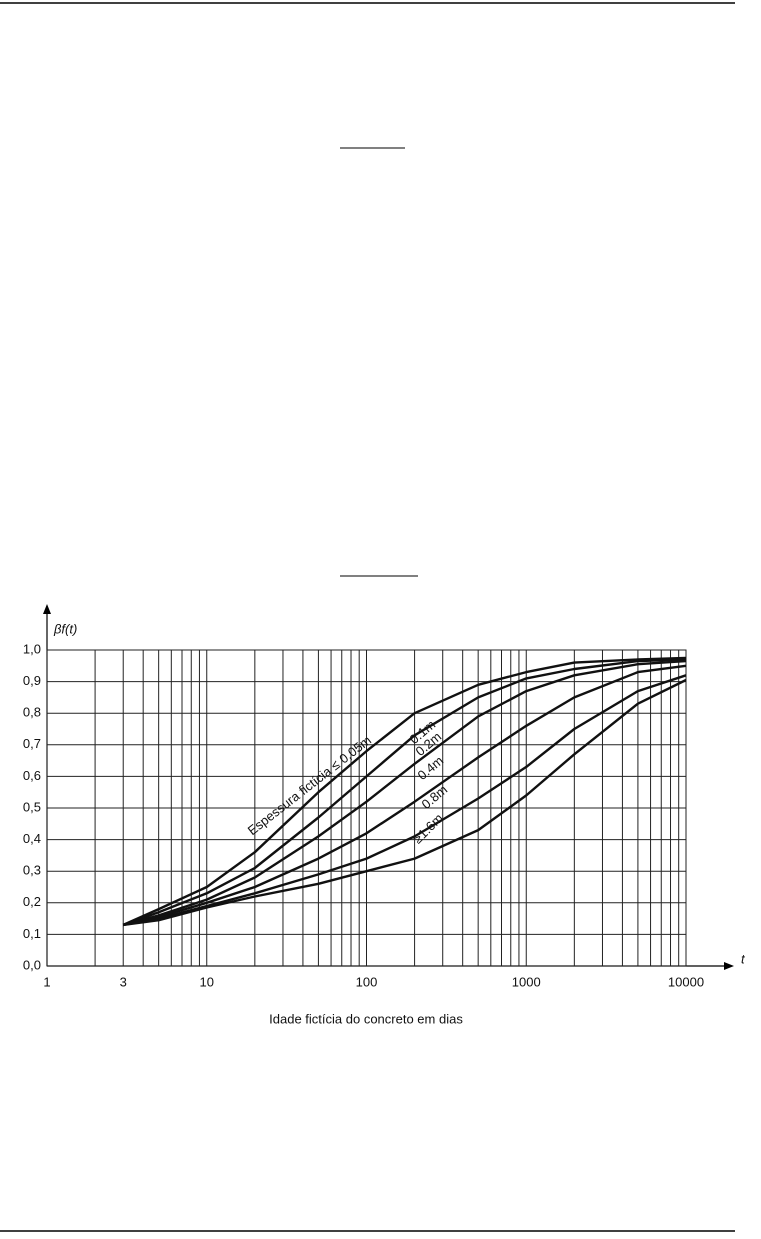  What do you see at coordinates (428, 828) in the screenshot?
I see `curve-label: ≥1.6m` at bounding box center [428, 828].